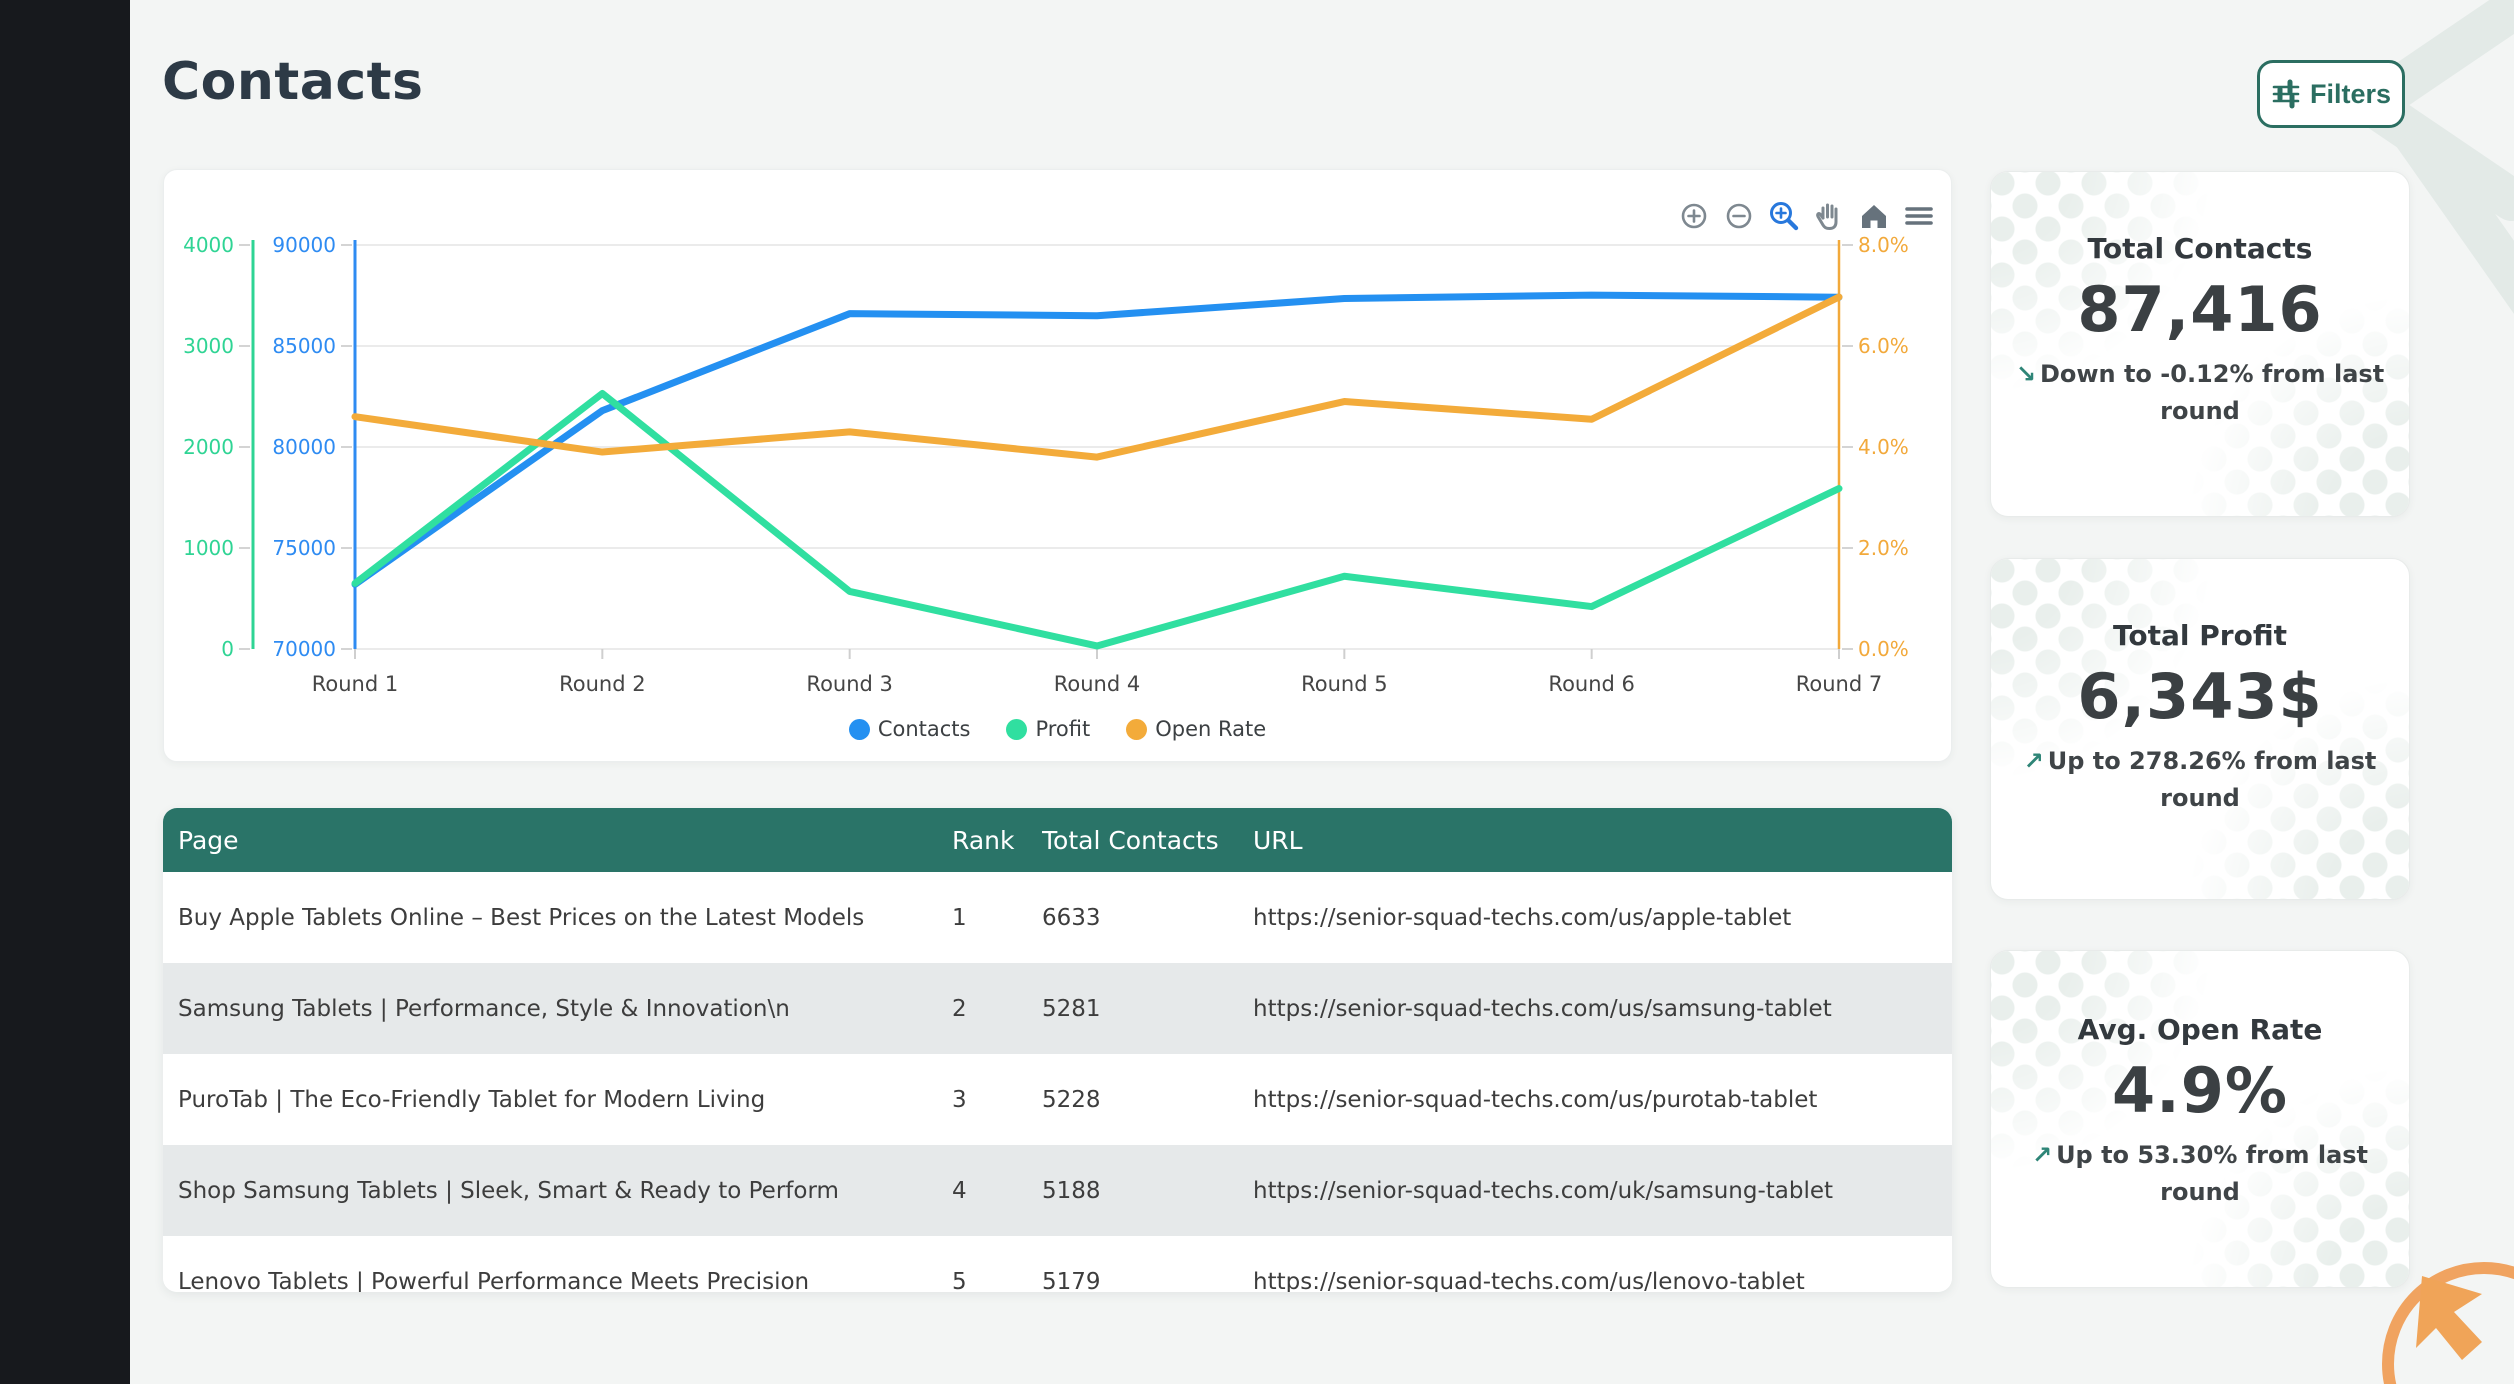 This screenshot has width=2514, height=1384. What do you see at coordinates (208, 840) in the screenshot?
I see `column-header-page: Page` at bounding box center [208, 840].